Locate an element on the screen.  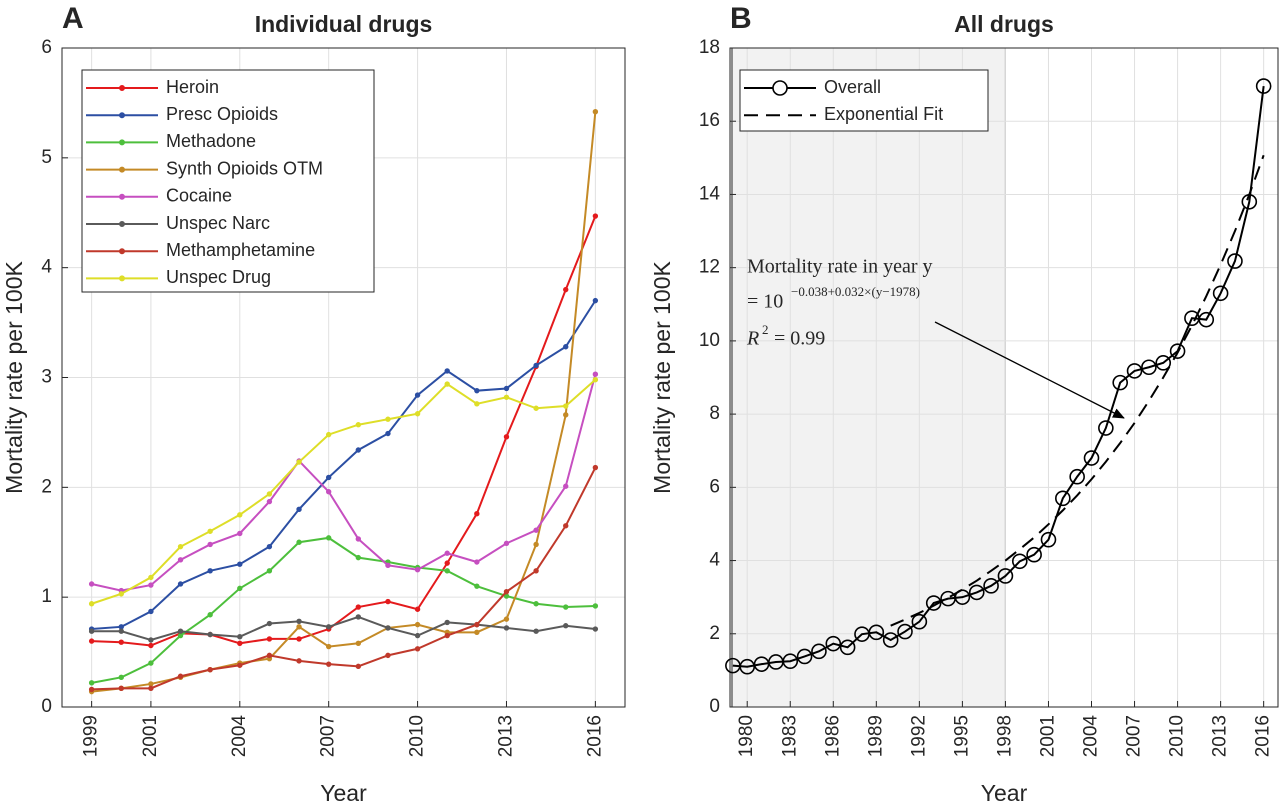
panel-label: B is located at coordinates (741, 18).